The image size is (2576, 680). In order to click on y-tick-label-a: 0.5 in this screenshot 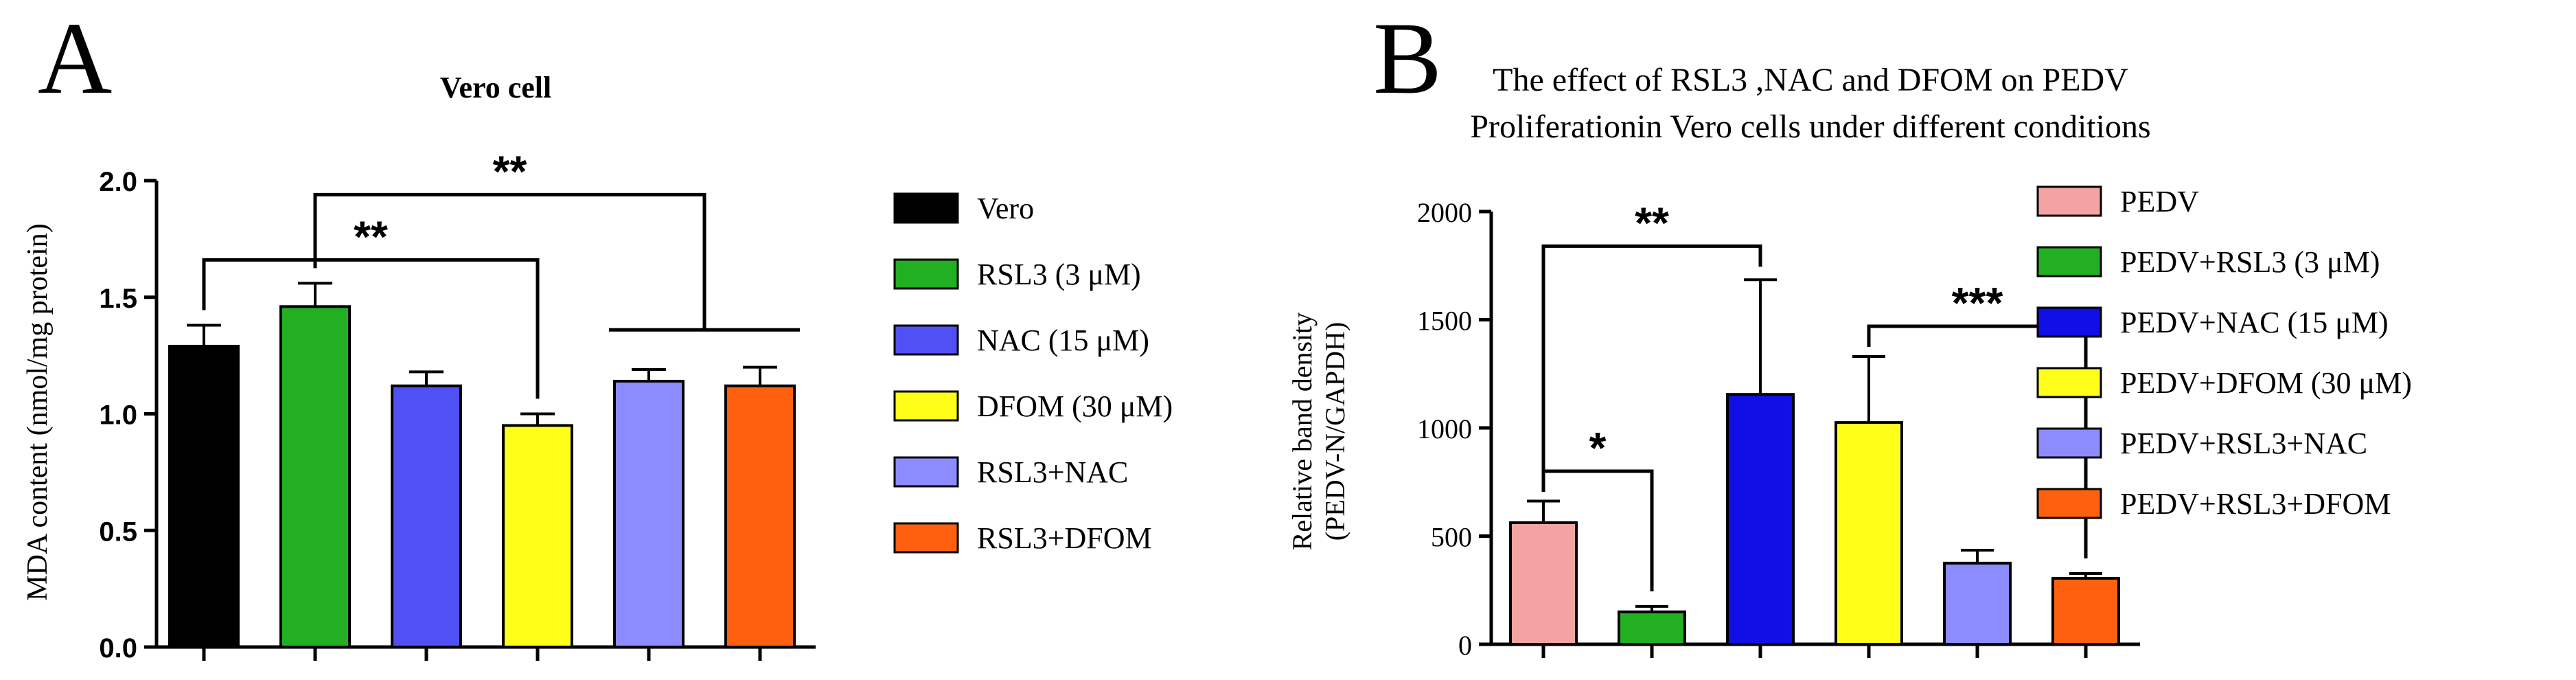, I will do `click(118, 532)`.